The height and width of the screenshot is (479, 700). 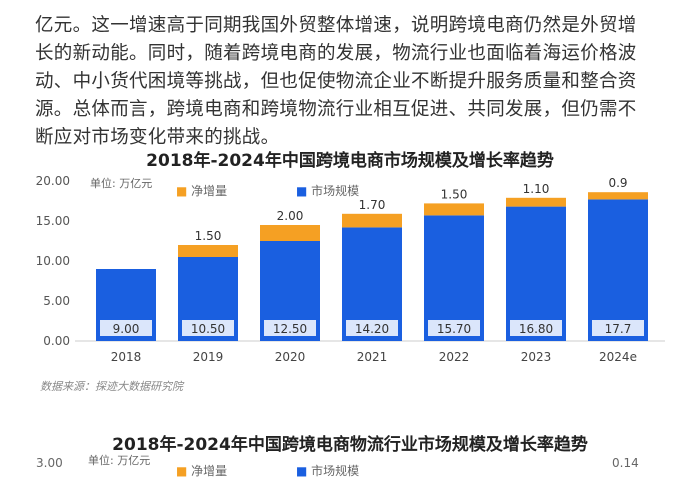 I want to click on chart2-right-label: 0.14, so click(x=625, y=463).